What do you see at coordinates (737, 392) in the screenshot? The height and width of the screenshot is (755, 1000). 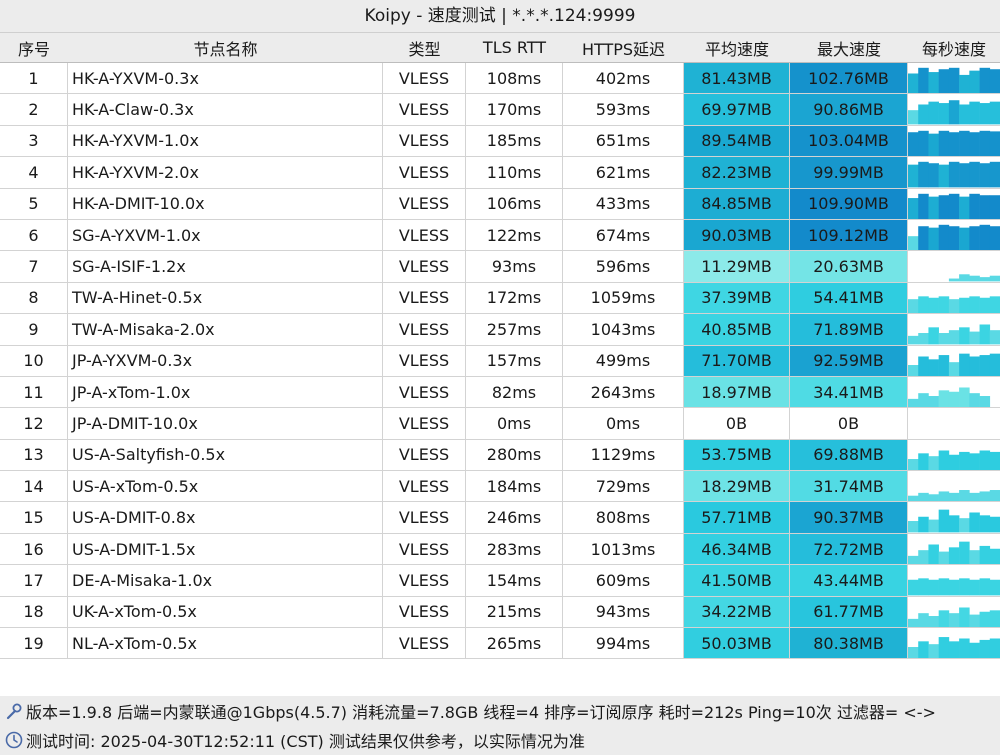 I see `row-avg-speed: 18.97MB` at bounding box center [737, 392].